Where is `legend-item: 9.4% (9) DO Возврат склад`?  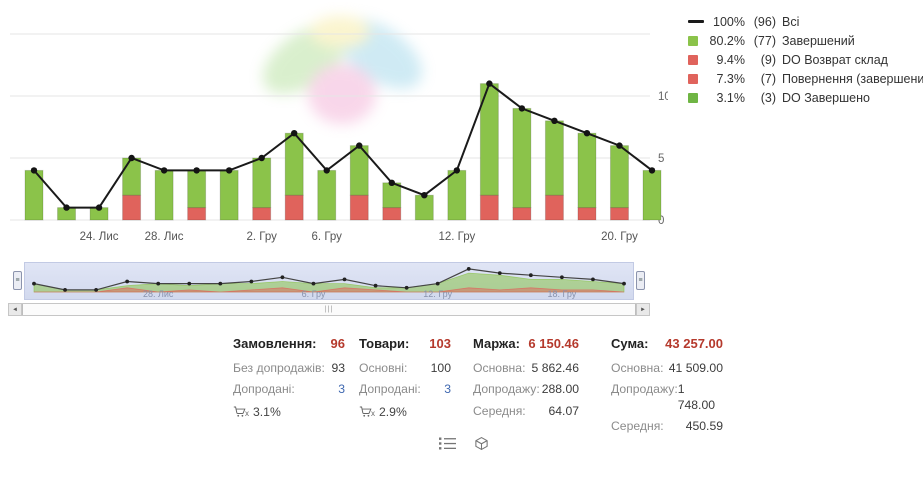
legend-item: 9.4% (9) DO Возврат склад is located at coordinates (804, 59).